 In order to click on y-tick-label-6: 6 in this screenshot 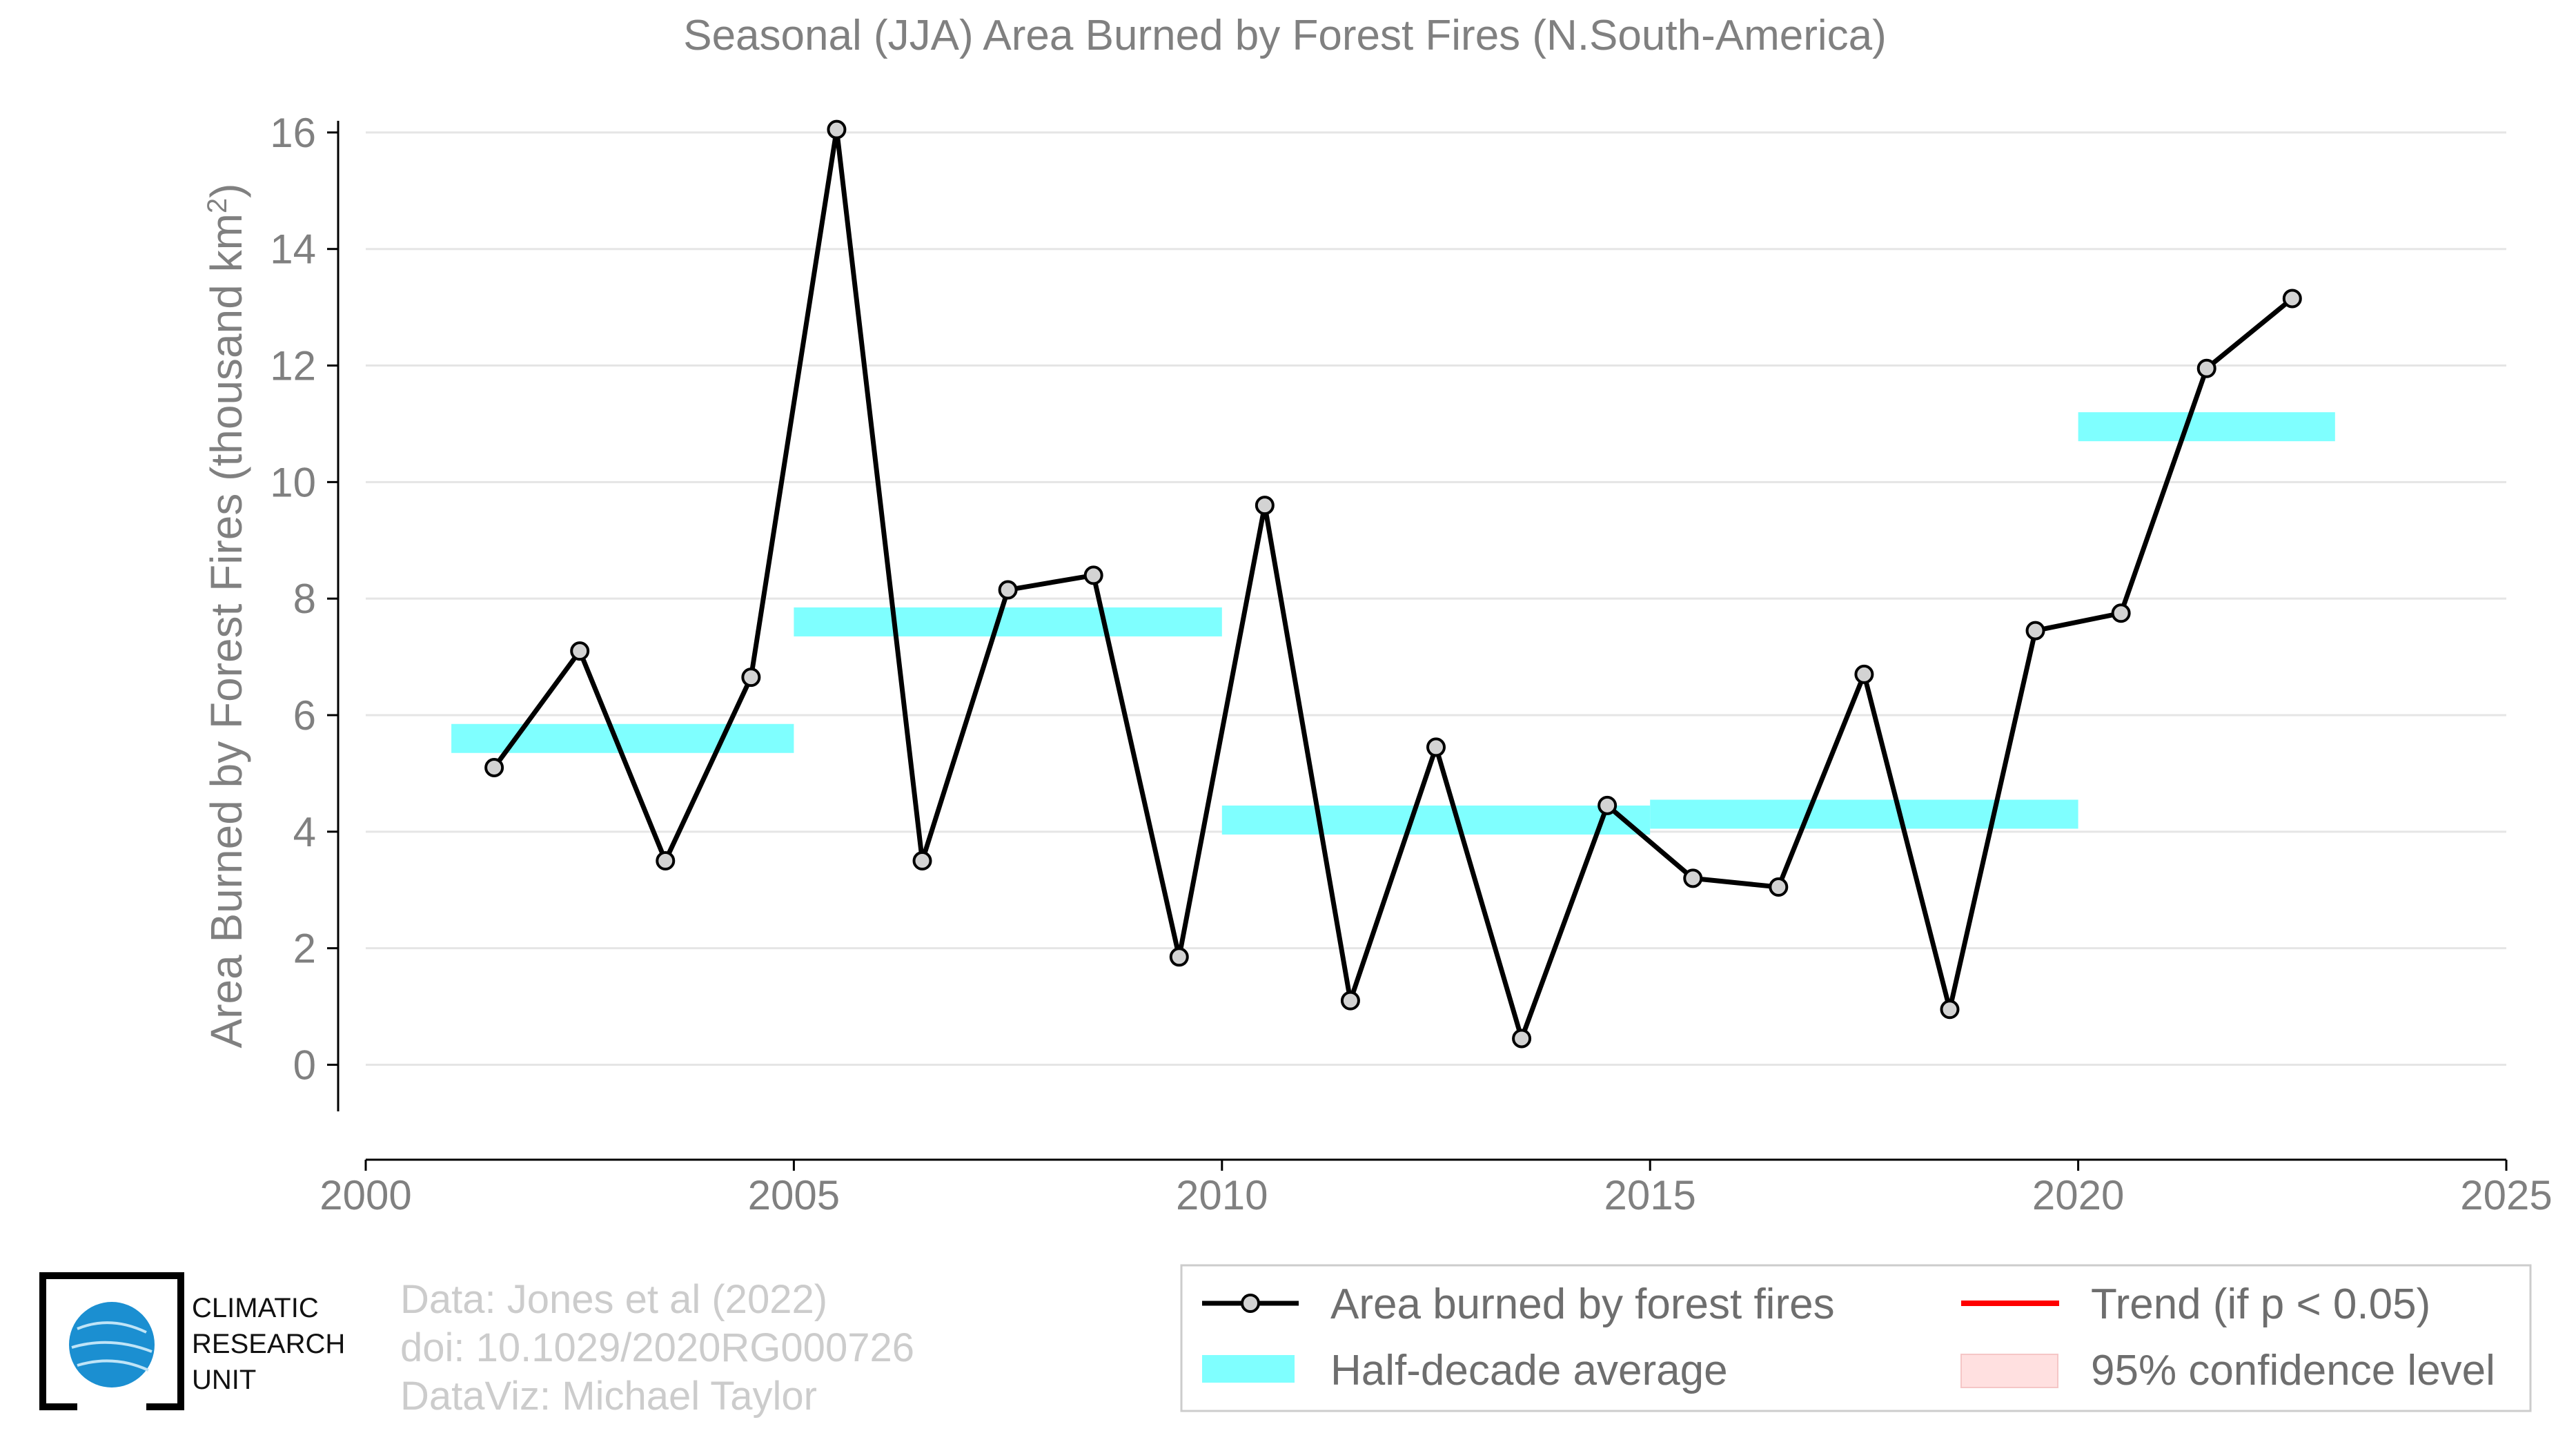, I will do `click(304, 715)`.